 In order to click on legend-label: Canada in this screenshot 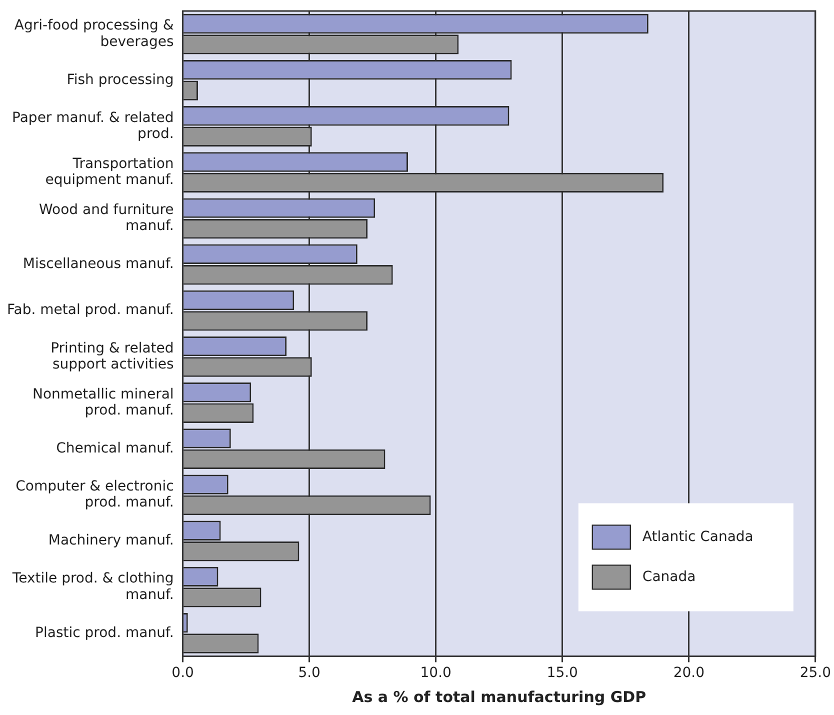, I will do `click(669, 576)`.